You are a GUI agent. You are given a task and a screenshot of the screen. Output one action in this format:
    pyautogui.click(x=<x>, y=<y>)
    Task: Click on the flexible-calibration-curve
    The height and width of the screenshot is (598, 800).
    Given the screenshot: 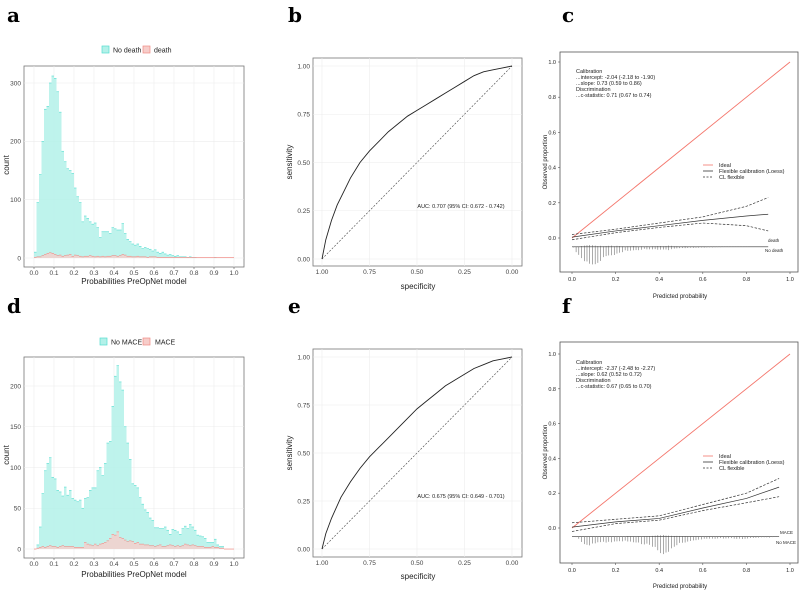 What is the action you would take?
    pyautogui.click(x=675, y=507)
    